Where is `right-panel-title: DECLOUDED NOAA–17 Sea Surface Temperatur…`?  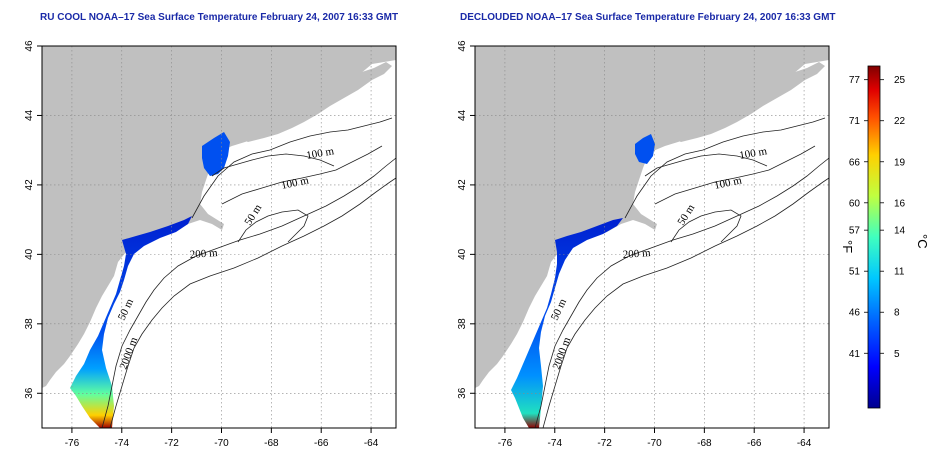
right-panel-title: DECLOUDED NOAA–17 Sea Surface Temperatur… is located at coordinates (648, 17).